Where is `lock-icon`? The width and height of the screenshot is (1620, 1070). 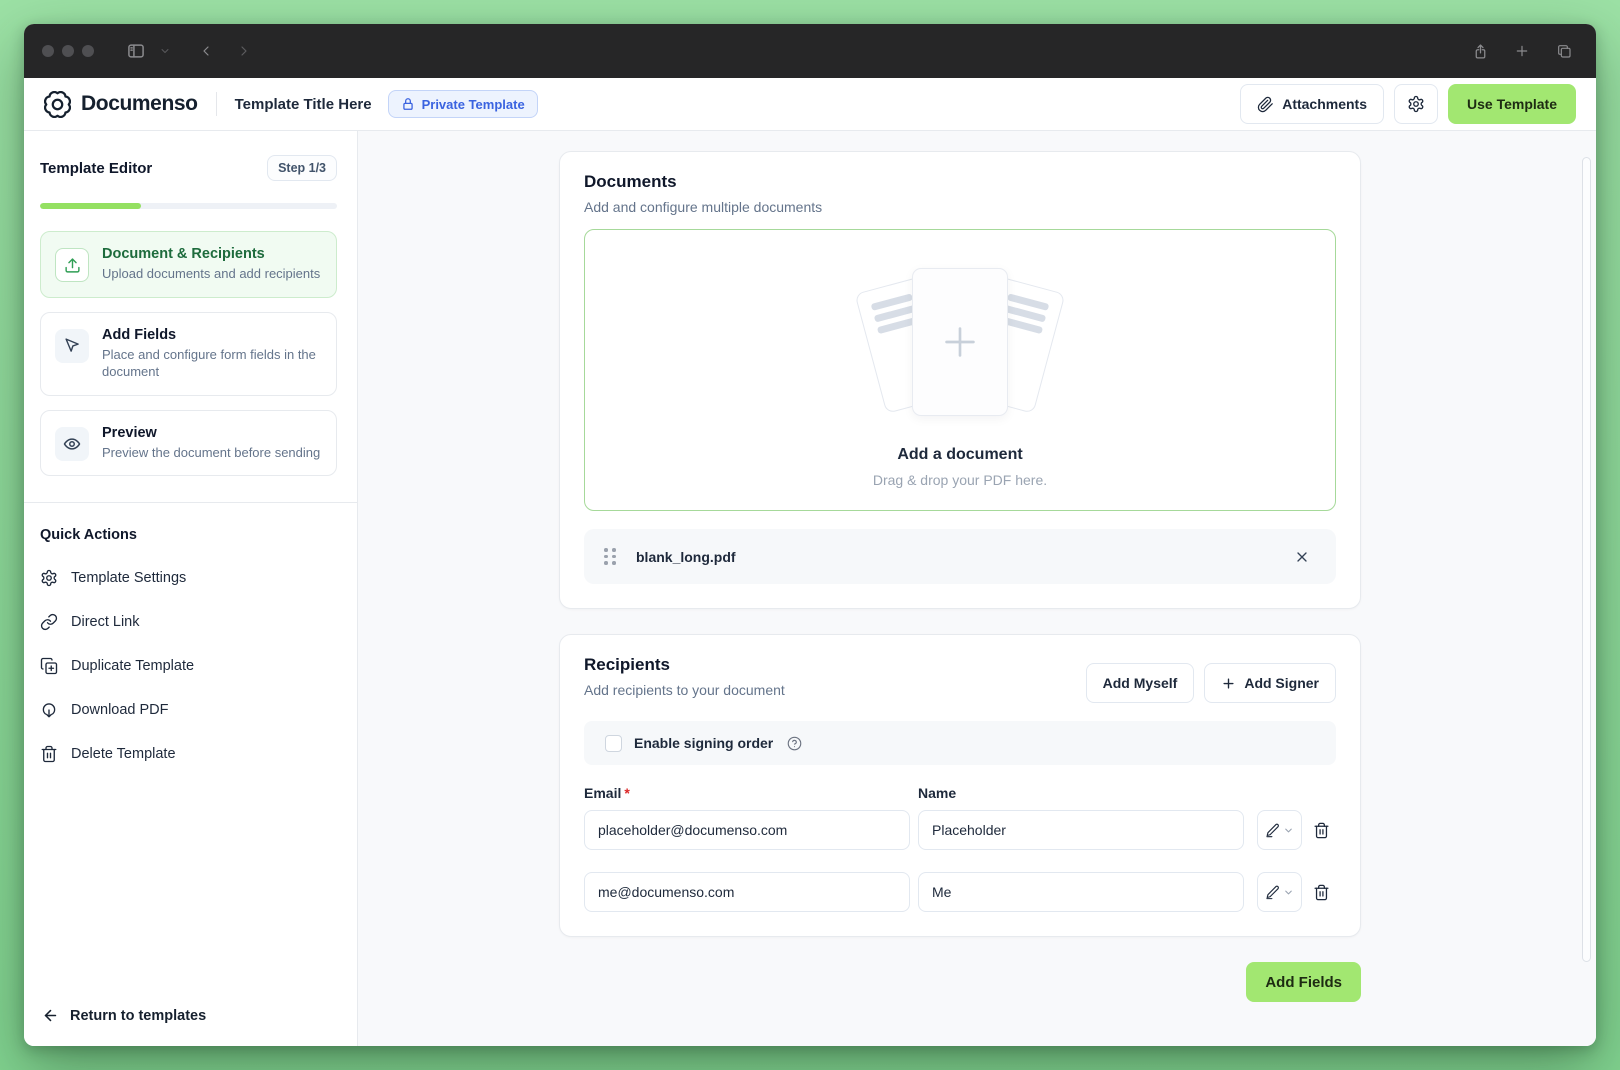
lock-icon is located at coordinates (408, 104).